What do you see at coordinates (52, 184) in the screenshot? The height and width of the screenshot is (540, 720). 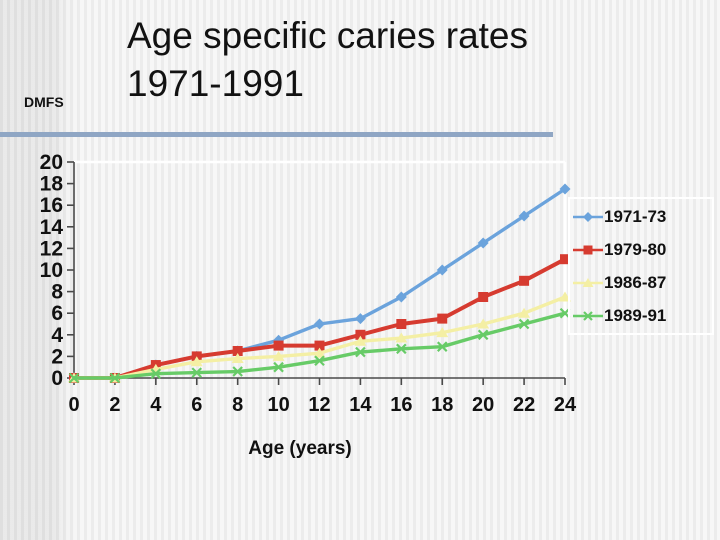 I see `y-tick-label: 18` at bounding box center [52, 184].